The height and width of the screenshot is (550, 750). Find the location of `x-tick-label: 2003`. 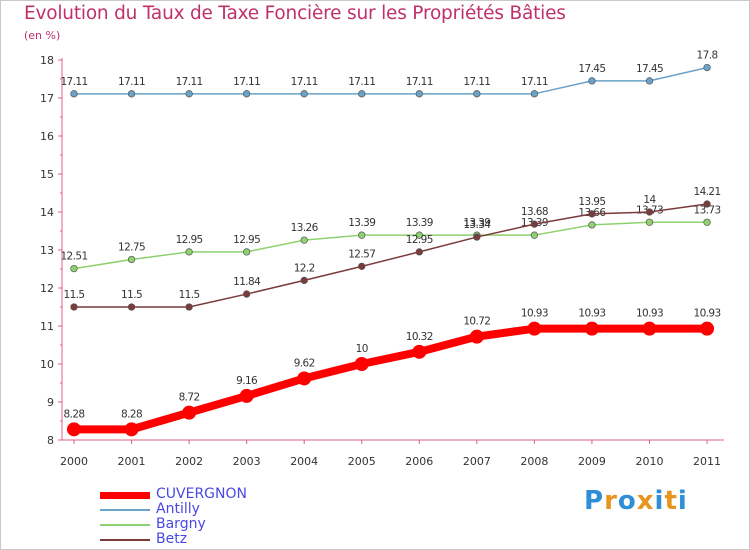

x-tick-label: 2003 is located at coordinates (247, 461).